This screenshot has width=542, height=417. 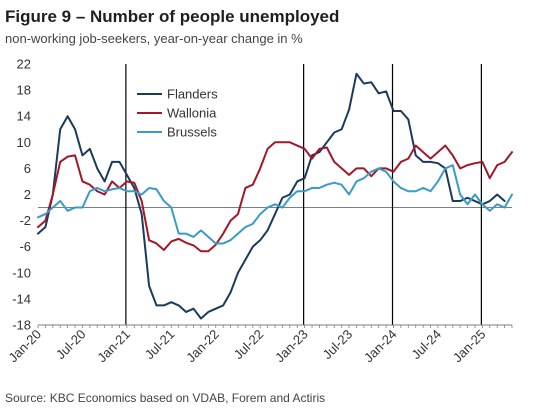 What do you see at coordinates (24, 90) in the screenshot?
I see `y-tick-label: 18` at bounding box center [24, 90].